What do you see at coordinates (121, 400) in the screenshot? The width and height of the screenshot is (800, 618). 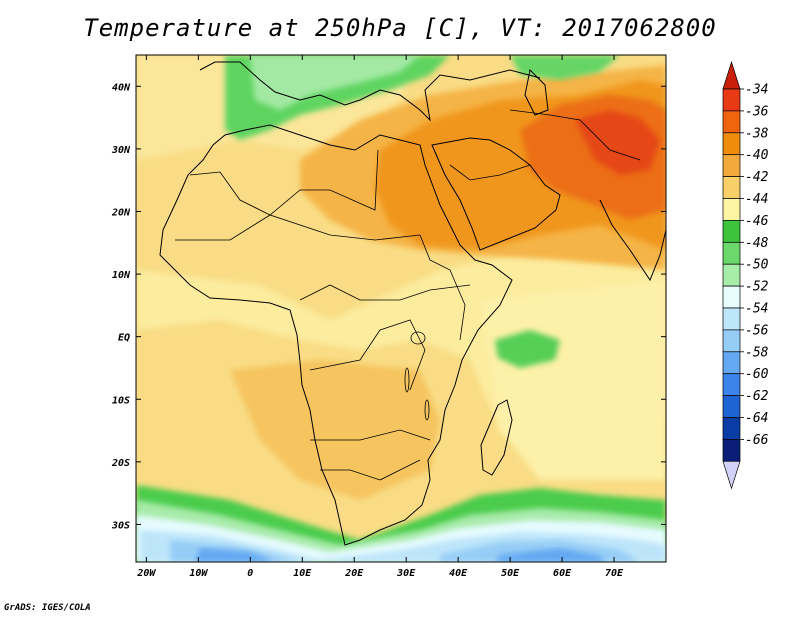 I see `y-tick-label: 10S` at bounding box center [121, 400].